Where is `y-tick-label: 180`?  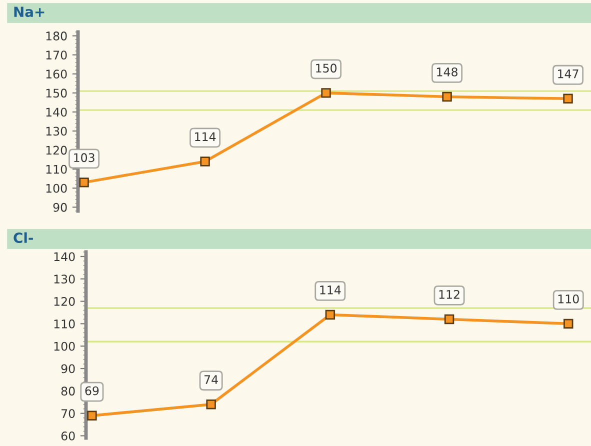
y-tick-label: 180 is located at coordinates (56, 36).